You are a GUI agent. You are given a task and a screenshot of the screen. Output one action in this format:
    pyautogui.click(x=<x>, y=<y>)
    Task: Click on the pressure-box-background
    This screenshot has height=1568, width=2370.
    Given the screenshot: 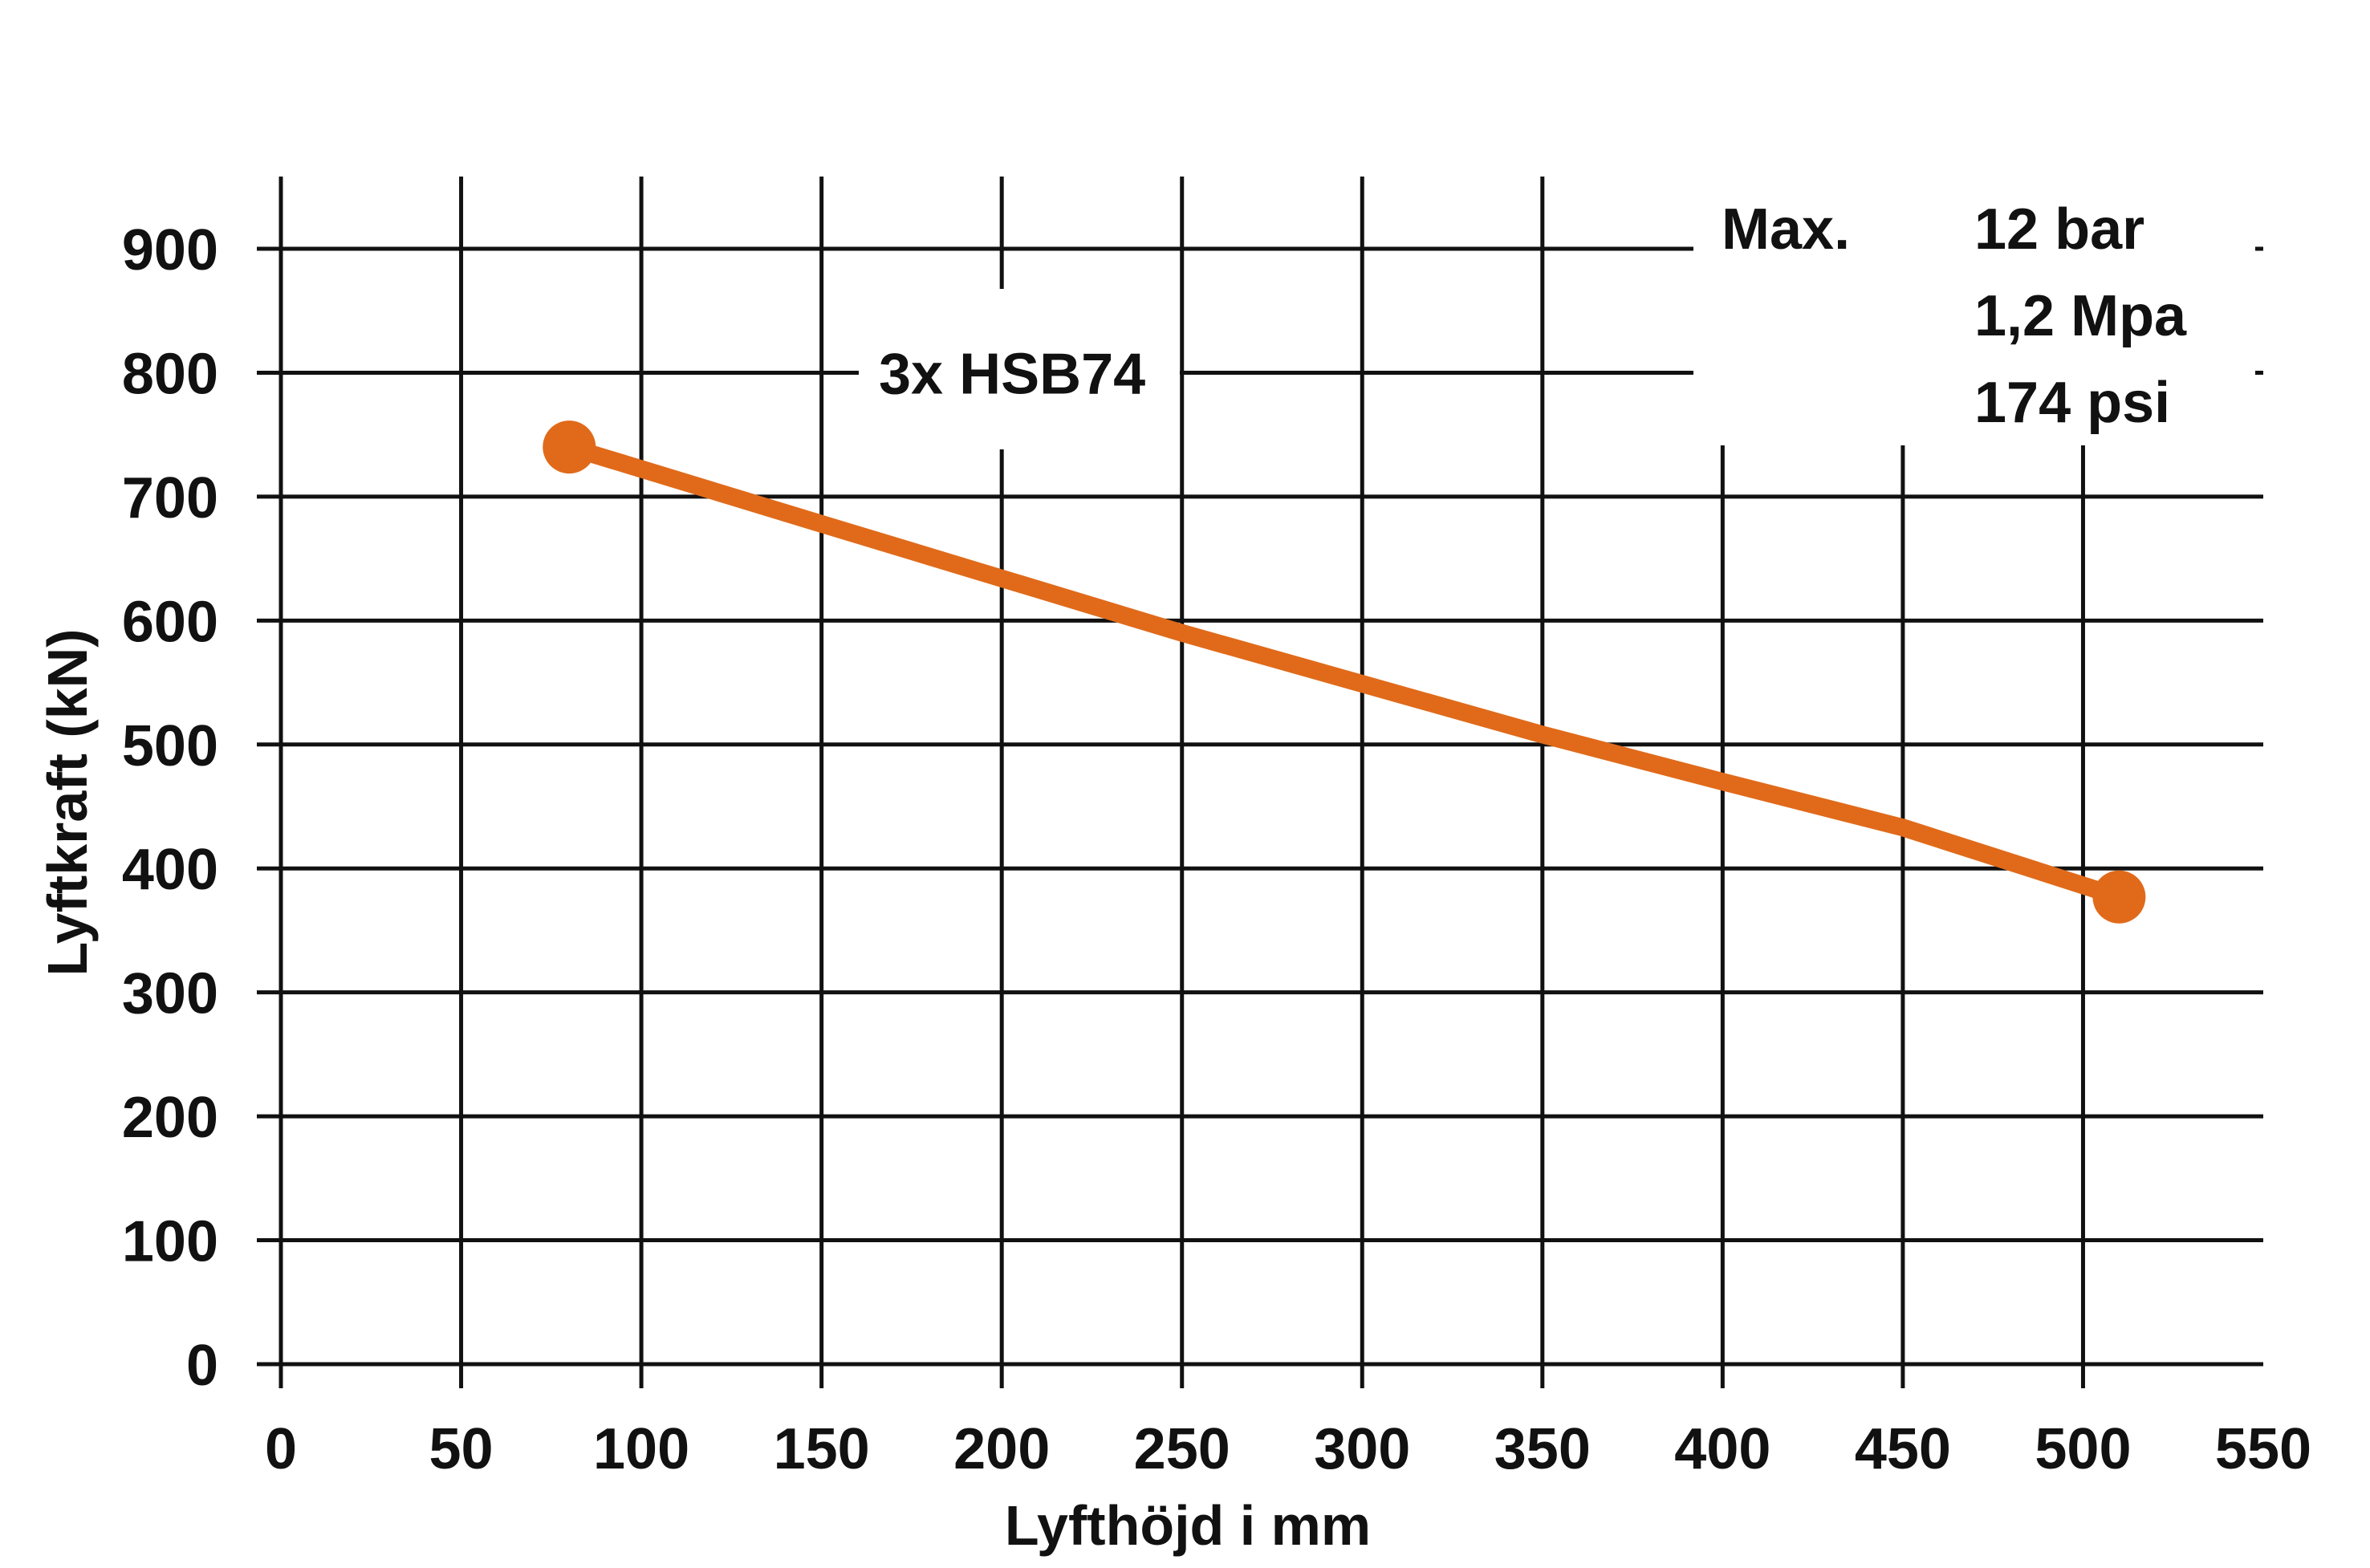 What is the action you would take?
    pyautogui.click(x=1974, y=302)
    